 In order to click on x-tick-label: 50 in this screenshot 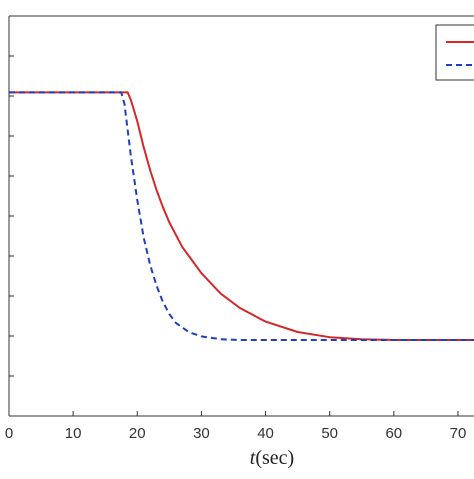, I will do `click(329, 433)`.